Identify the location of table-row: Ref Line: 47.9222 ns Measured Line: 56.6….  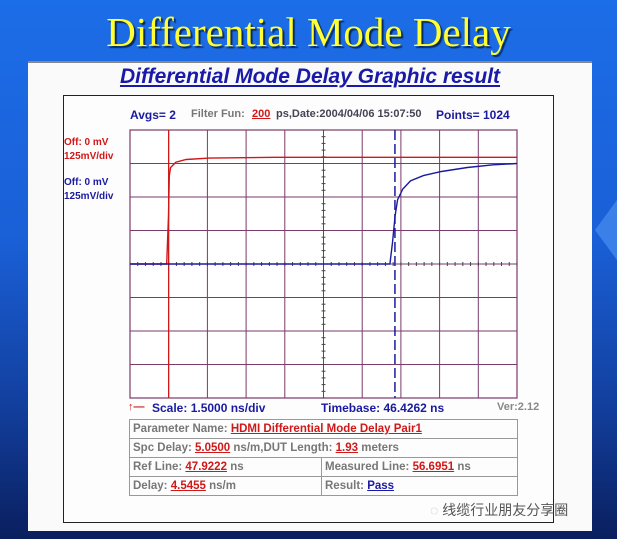
(323, 467).